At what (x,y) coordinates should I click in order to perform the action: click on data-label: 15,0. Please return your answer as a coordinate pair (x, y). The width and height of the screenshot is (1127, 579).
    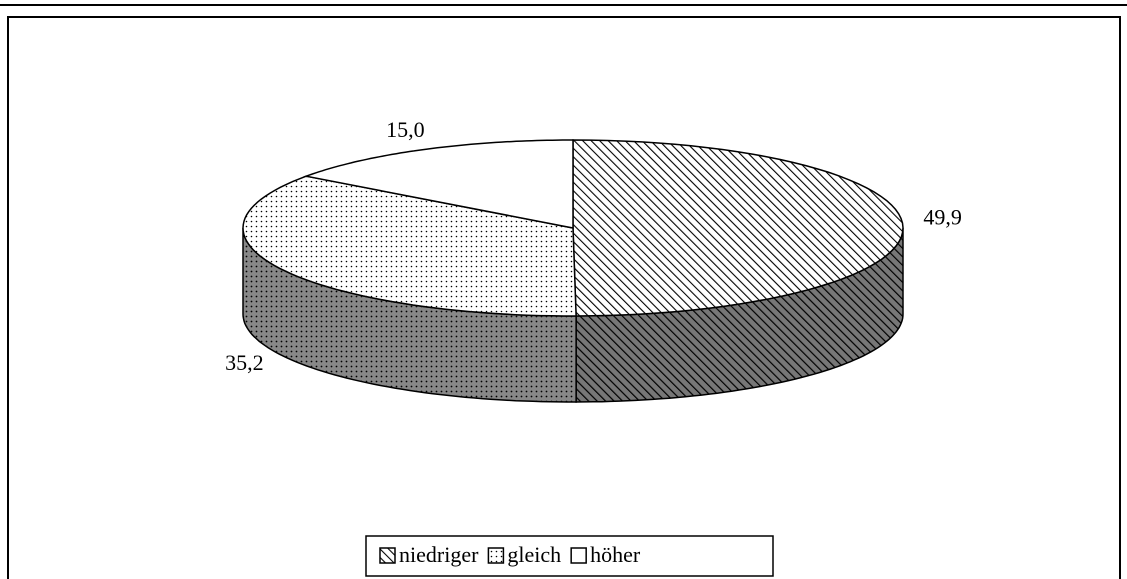
    Looking at the image, I should click on (405, 129).